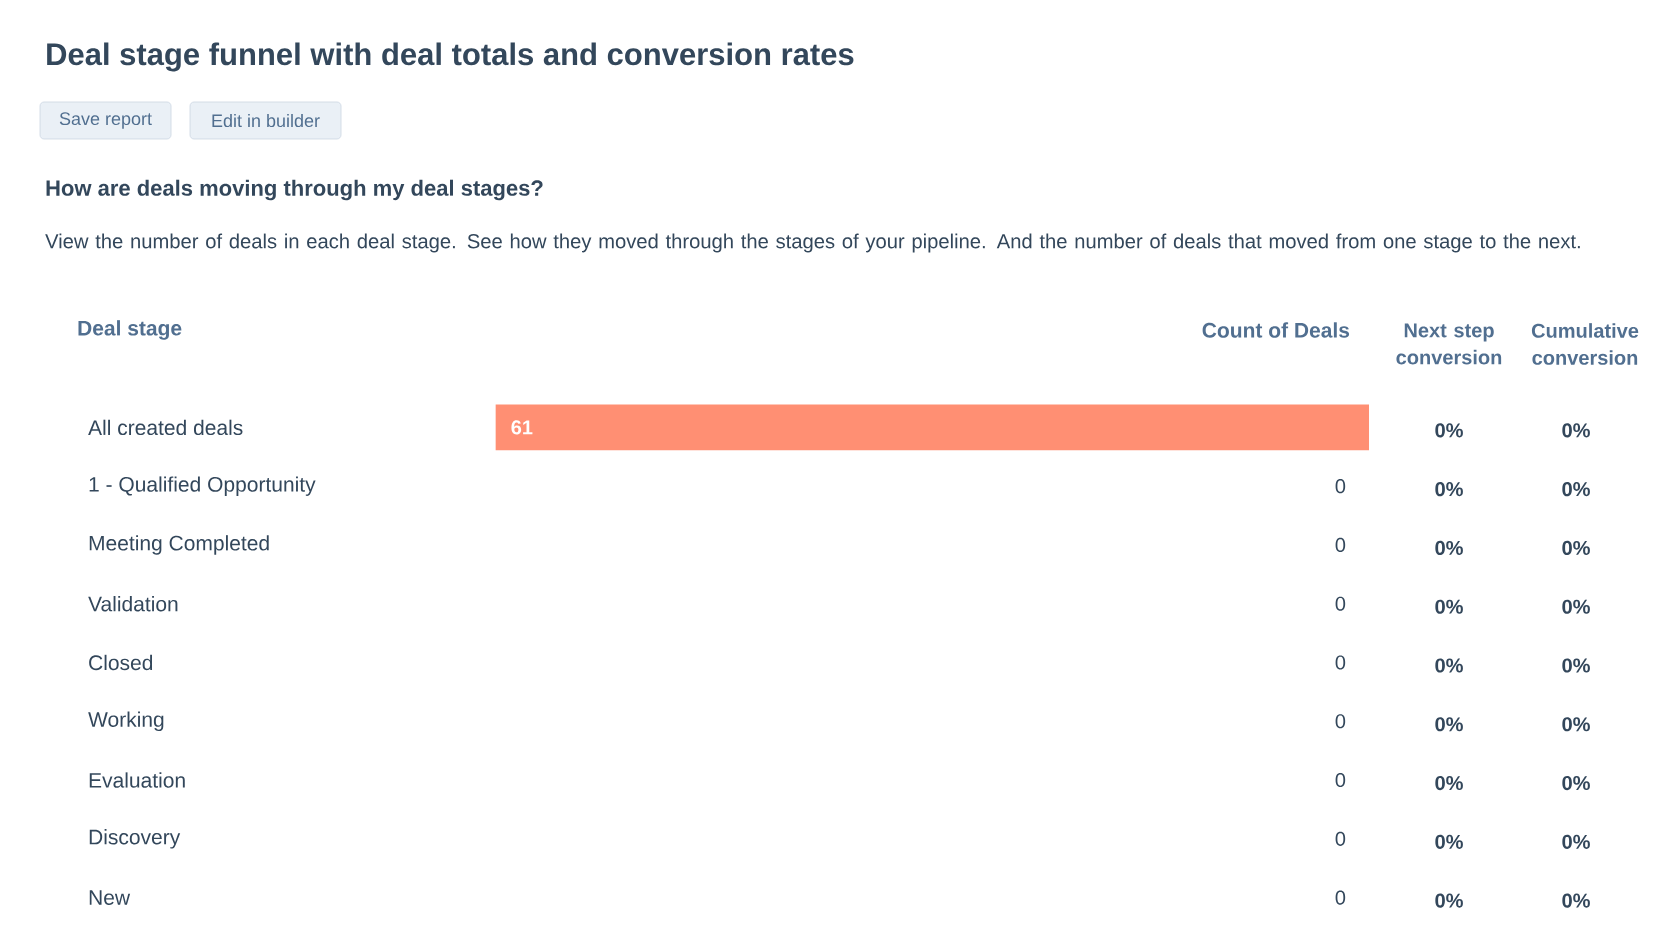 The image size is (1680, 936). I want to click on text: Next step conversion, so click(1449, 344).